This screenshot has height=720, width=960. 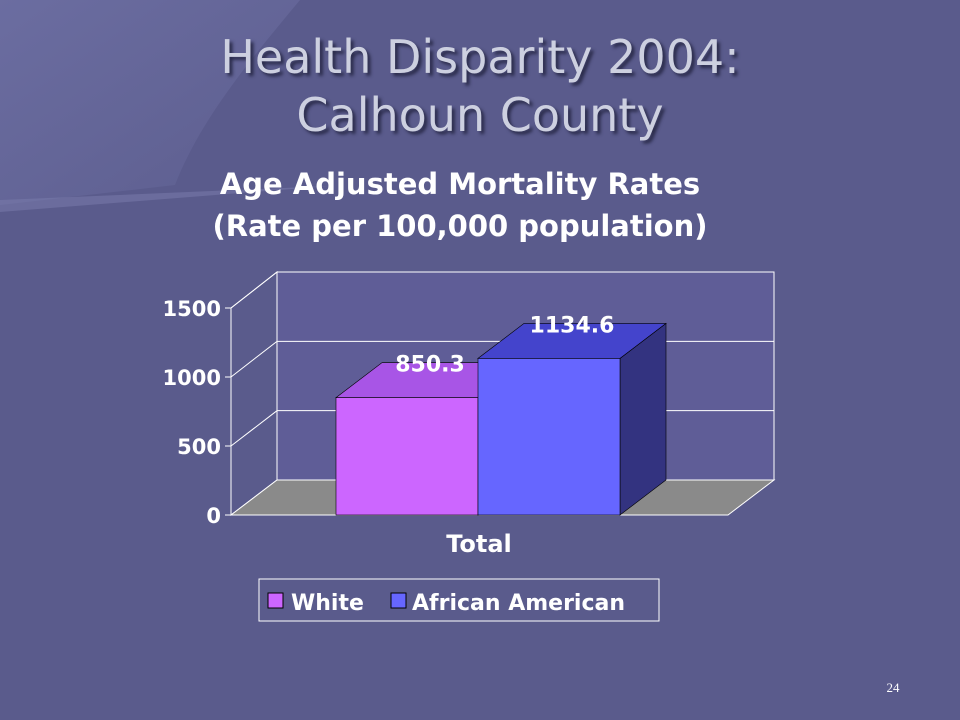 I want to click on y-tick-label: 500, so click(x=199, y=447).